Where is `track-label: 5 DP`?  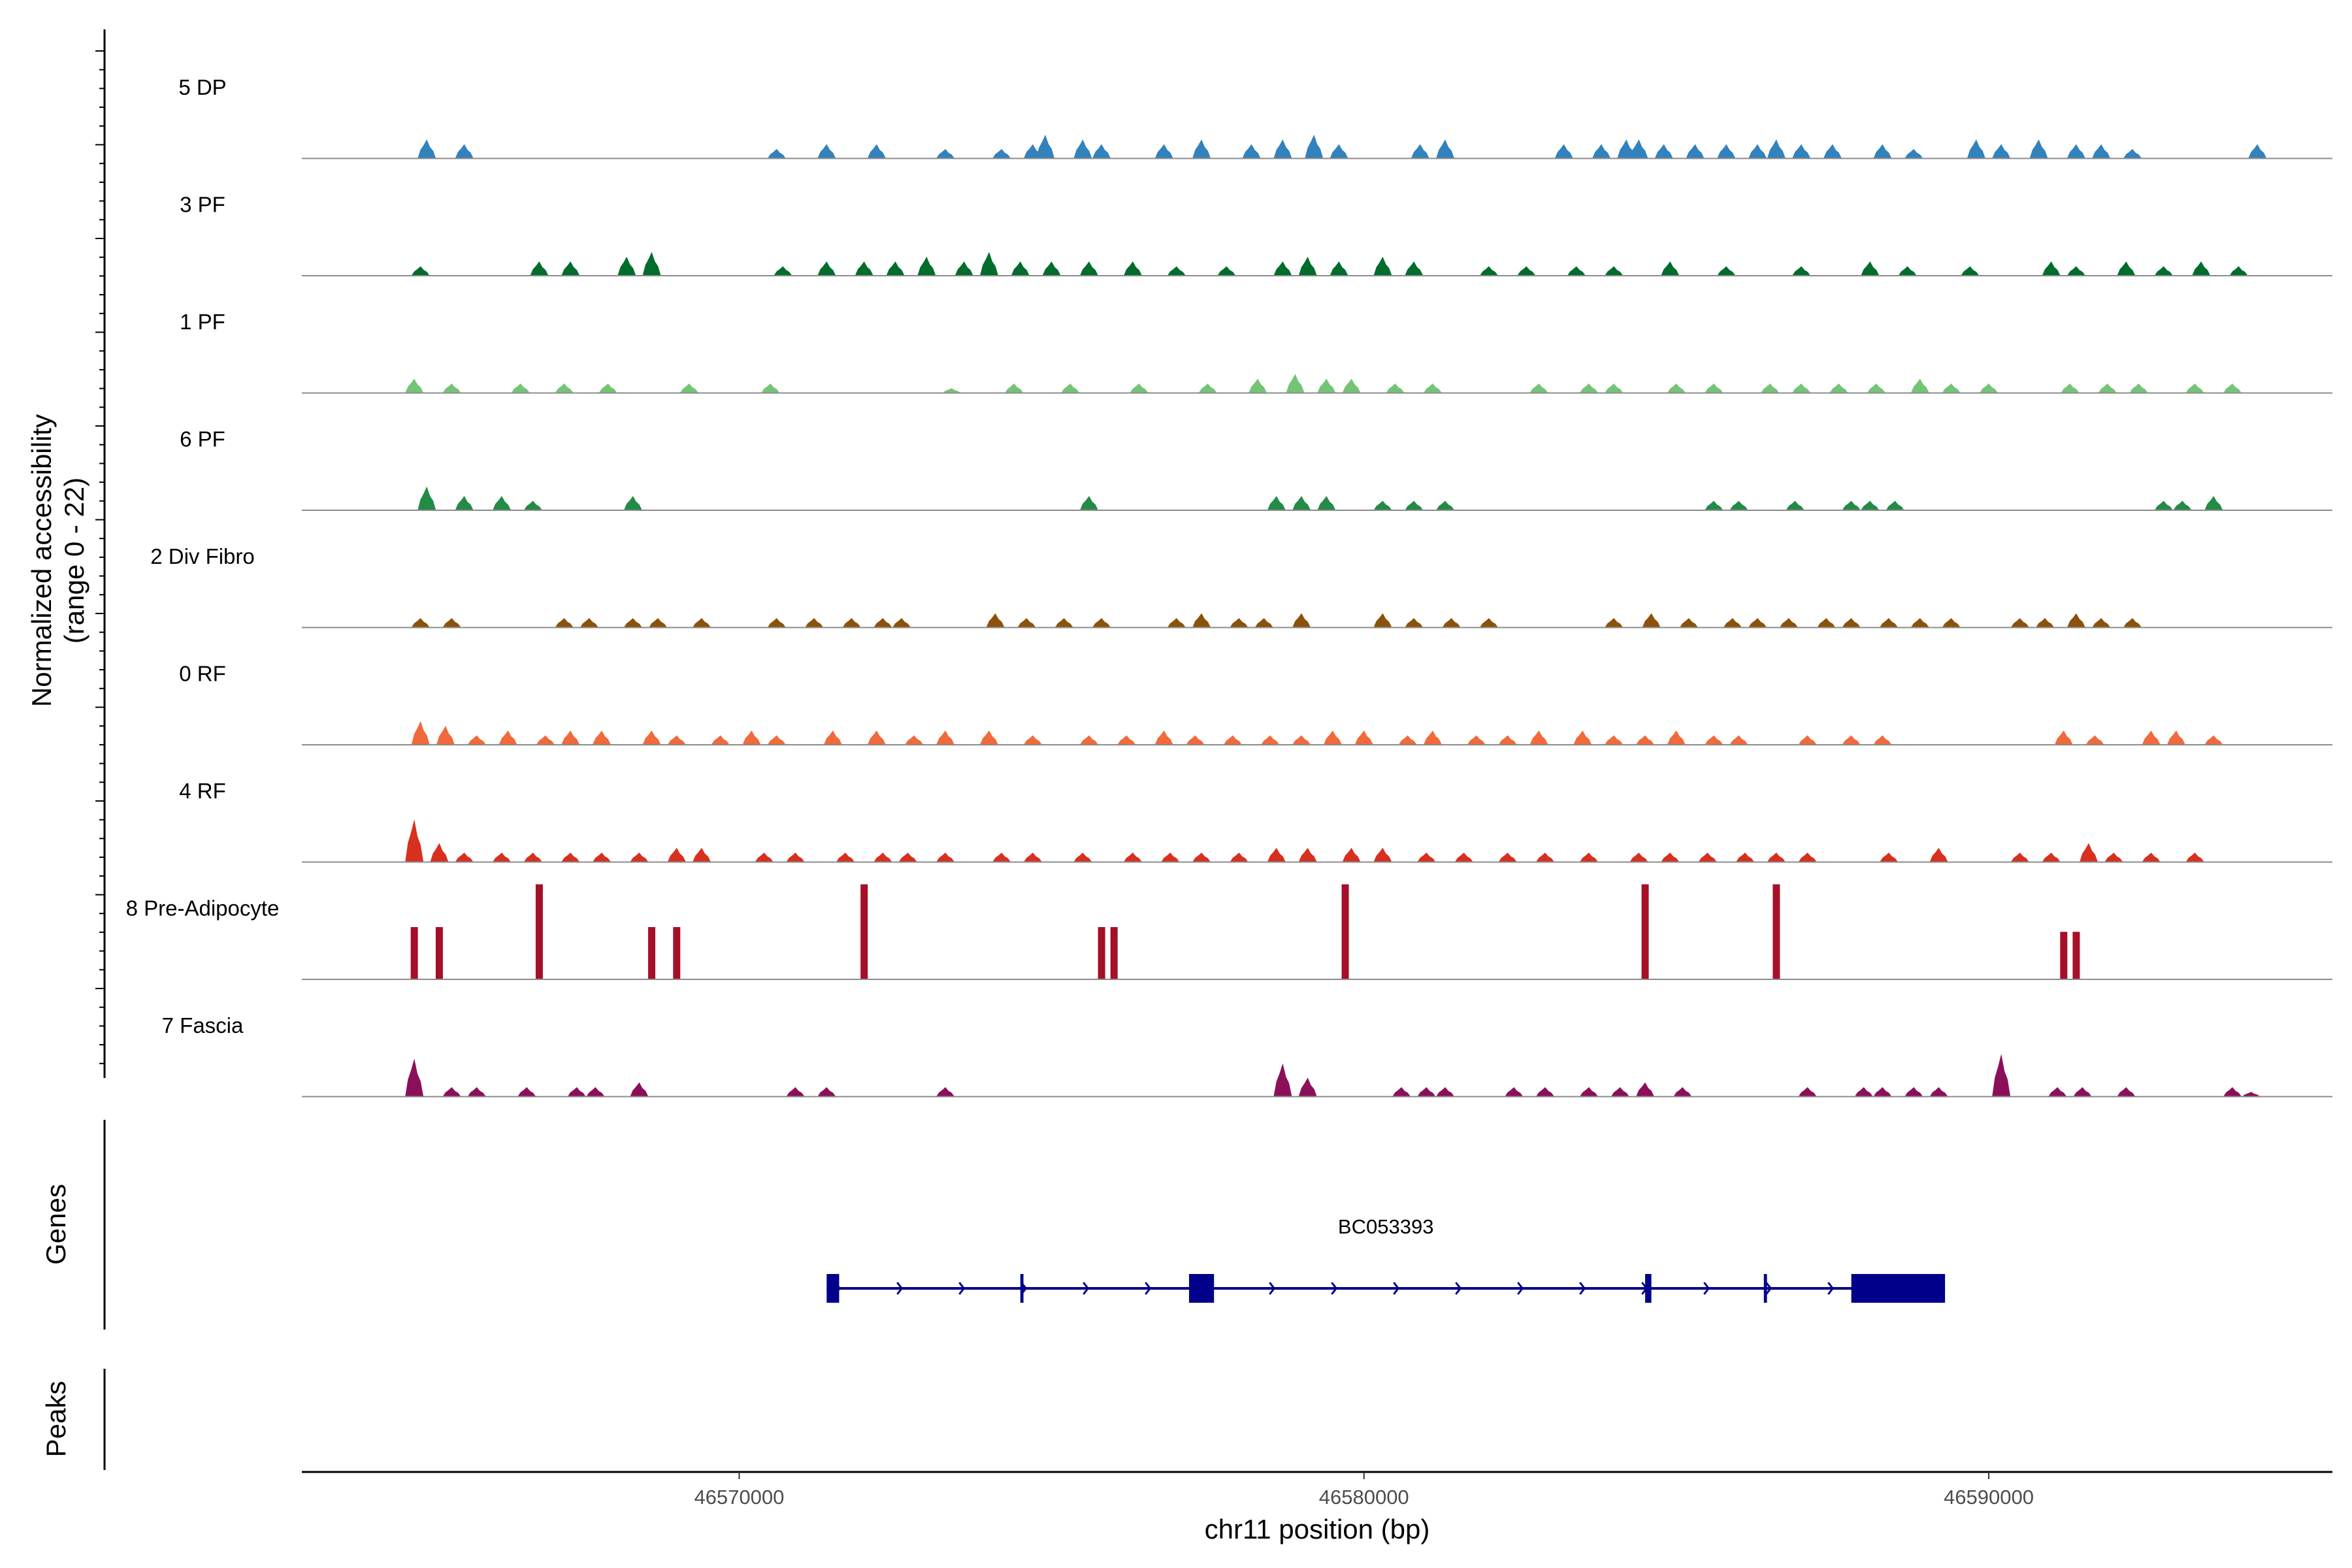 track-label: 5 DP is located at coordinates (202, 87).